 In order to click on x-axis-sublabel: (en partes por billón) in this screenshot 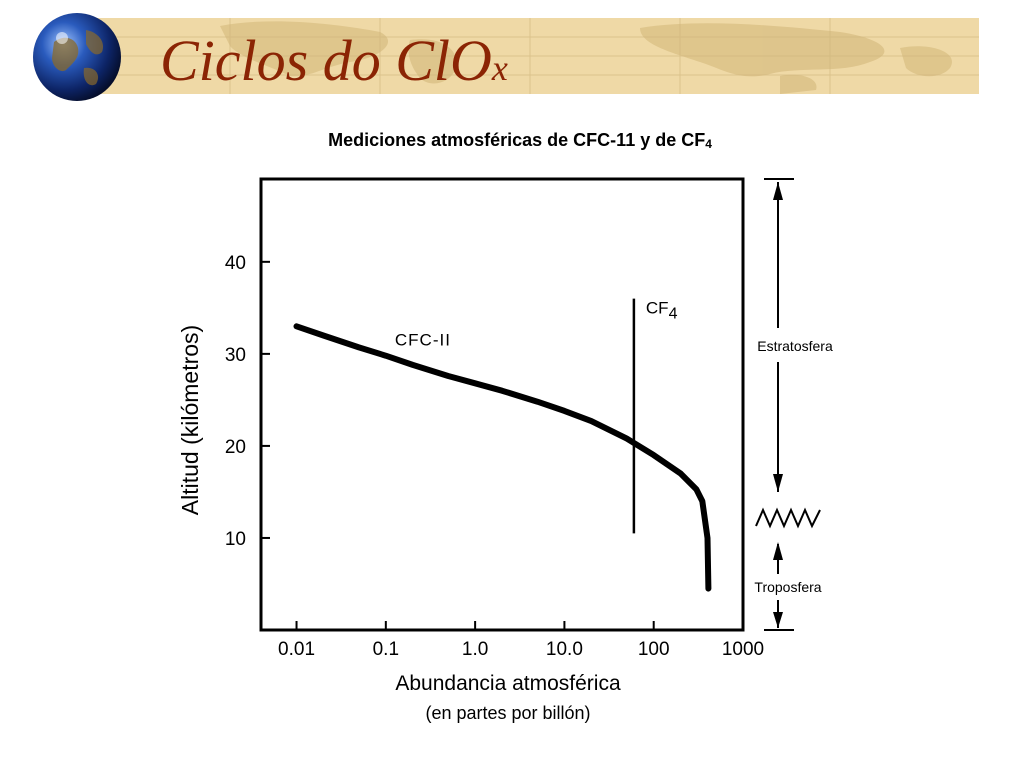, I will do `click(507, 713)`.